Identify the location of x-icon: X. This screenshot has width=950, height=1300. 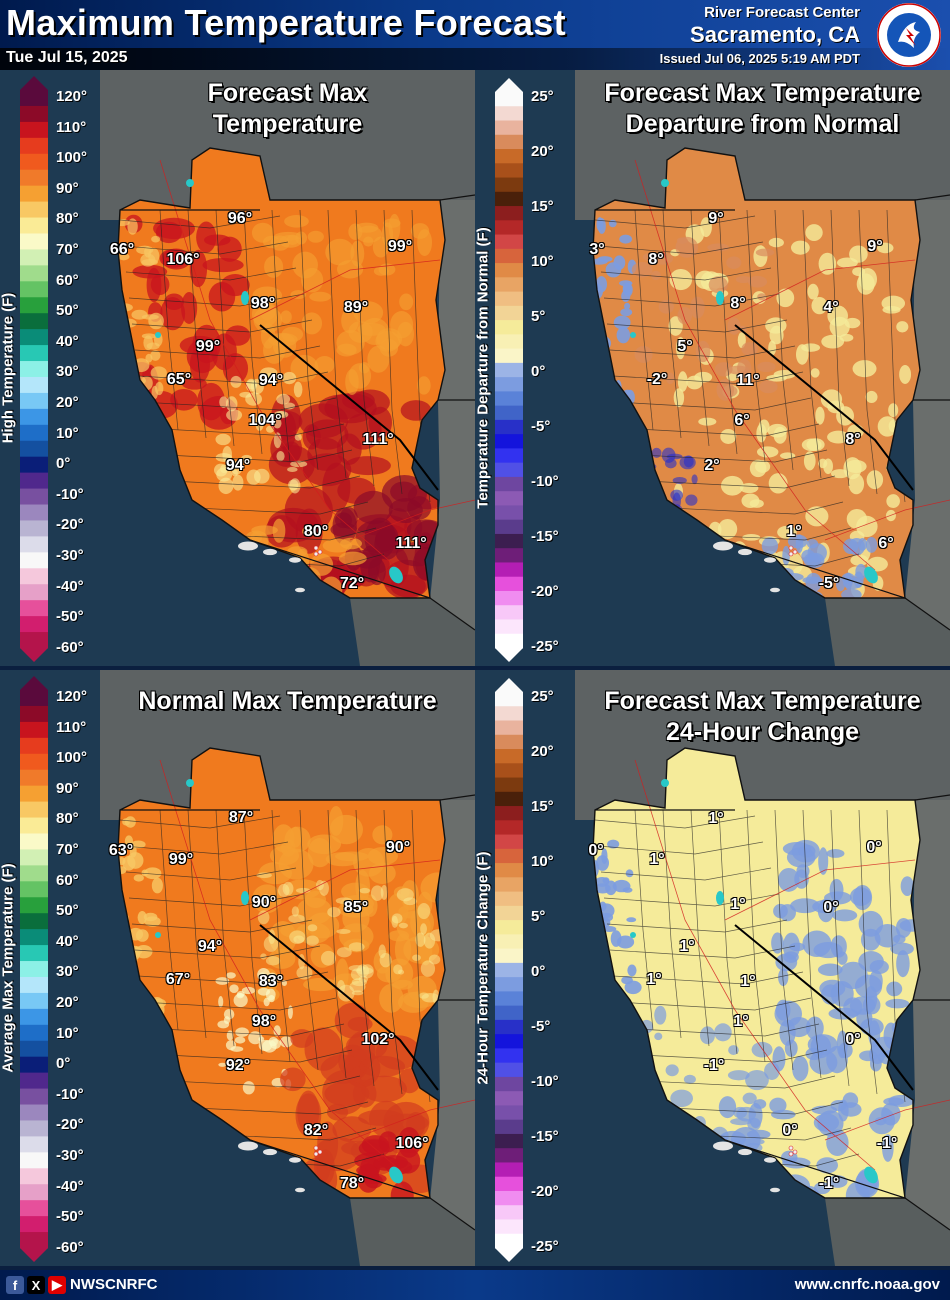
(36, 1285).